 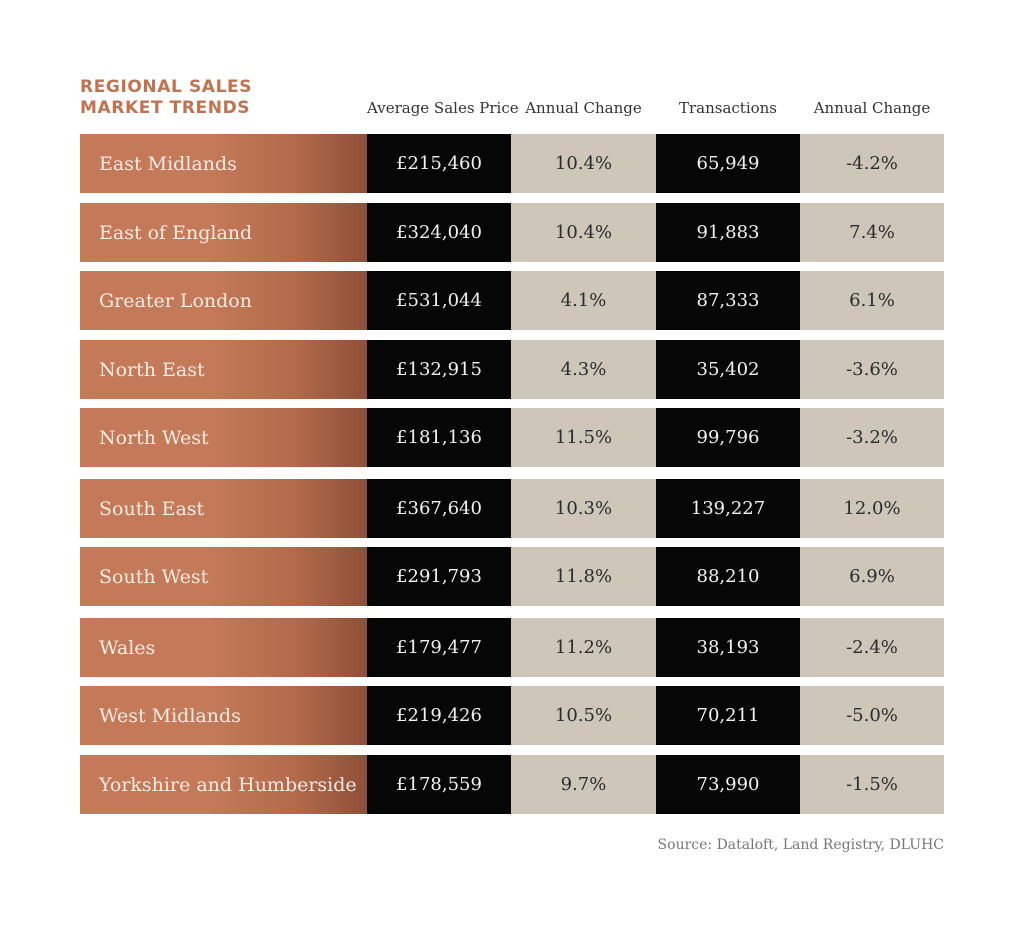 I want to click on price-annual-change-cell: 4.3%, so click(x=583, y=369).